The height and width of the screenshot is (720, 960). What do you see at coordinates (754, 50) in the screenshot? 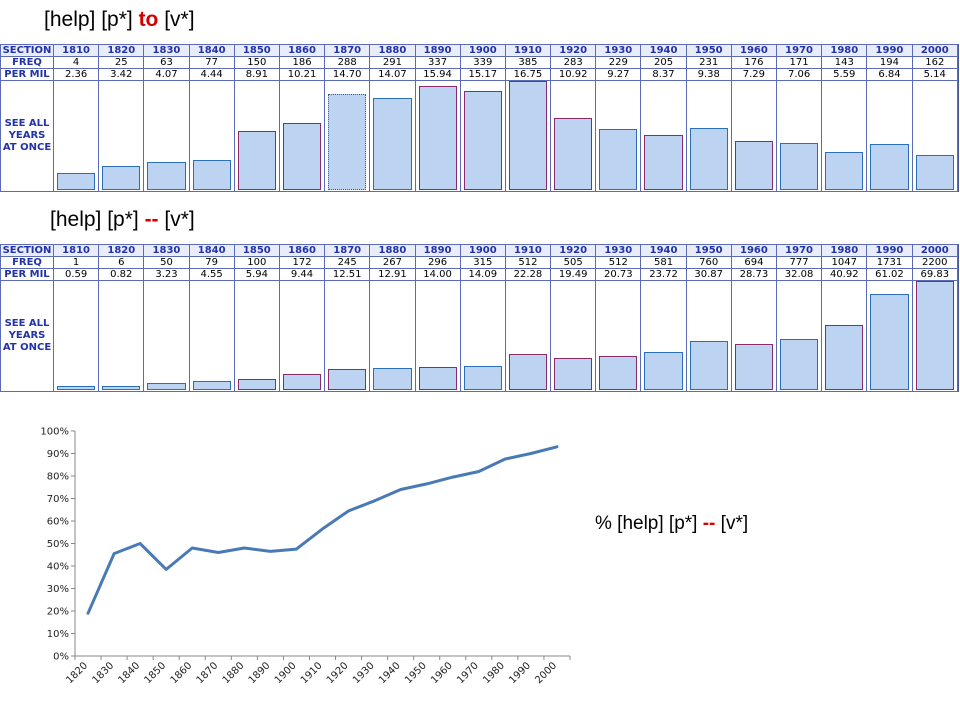
I see `panel1-section-cell: 1960` at bounding box center [754, 50].